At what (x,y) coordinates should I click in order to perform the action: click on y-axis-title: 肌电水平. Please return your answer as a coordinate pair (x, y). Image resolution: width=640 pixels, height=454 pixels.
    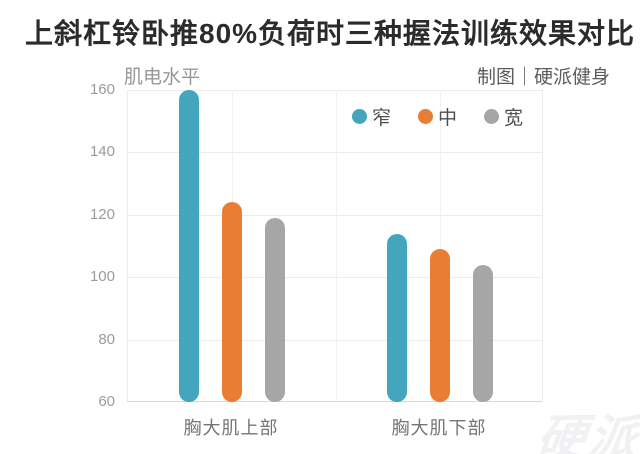
    Looking at the image, I should click on (162, 77).